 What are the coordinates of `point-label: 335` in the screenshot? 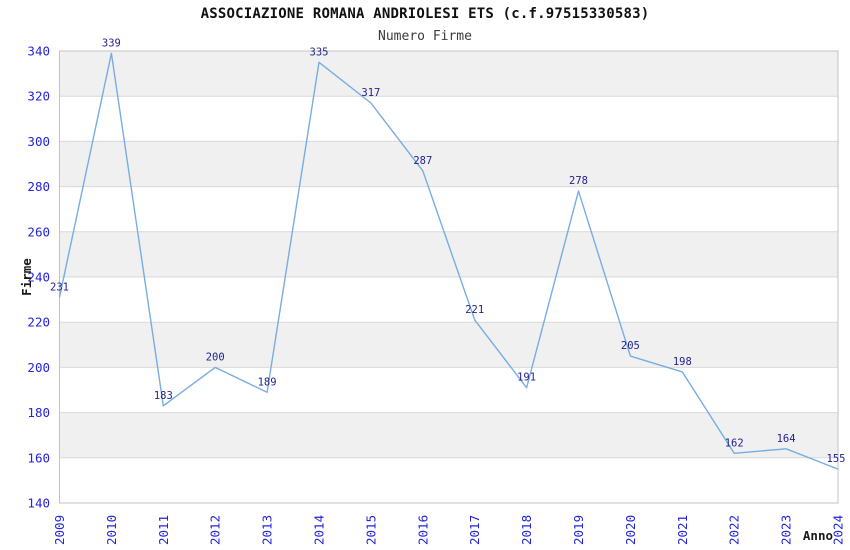 It's located at (319, 52).